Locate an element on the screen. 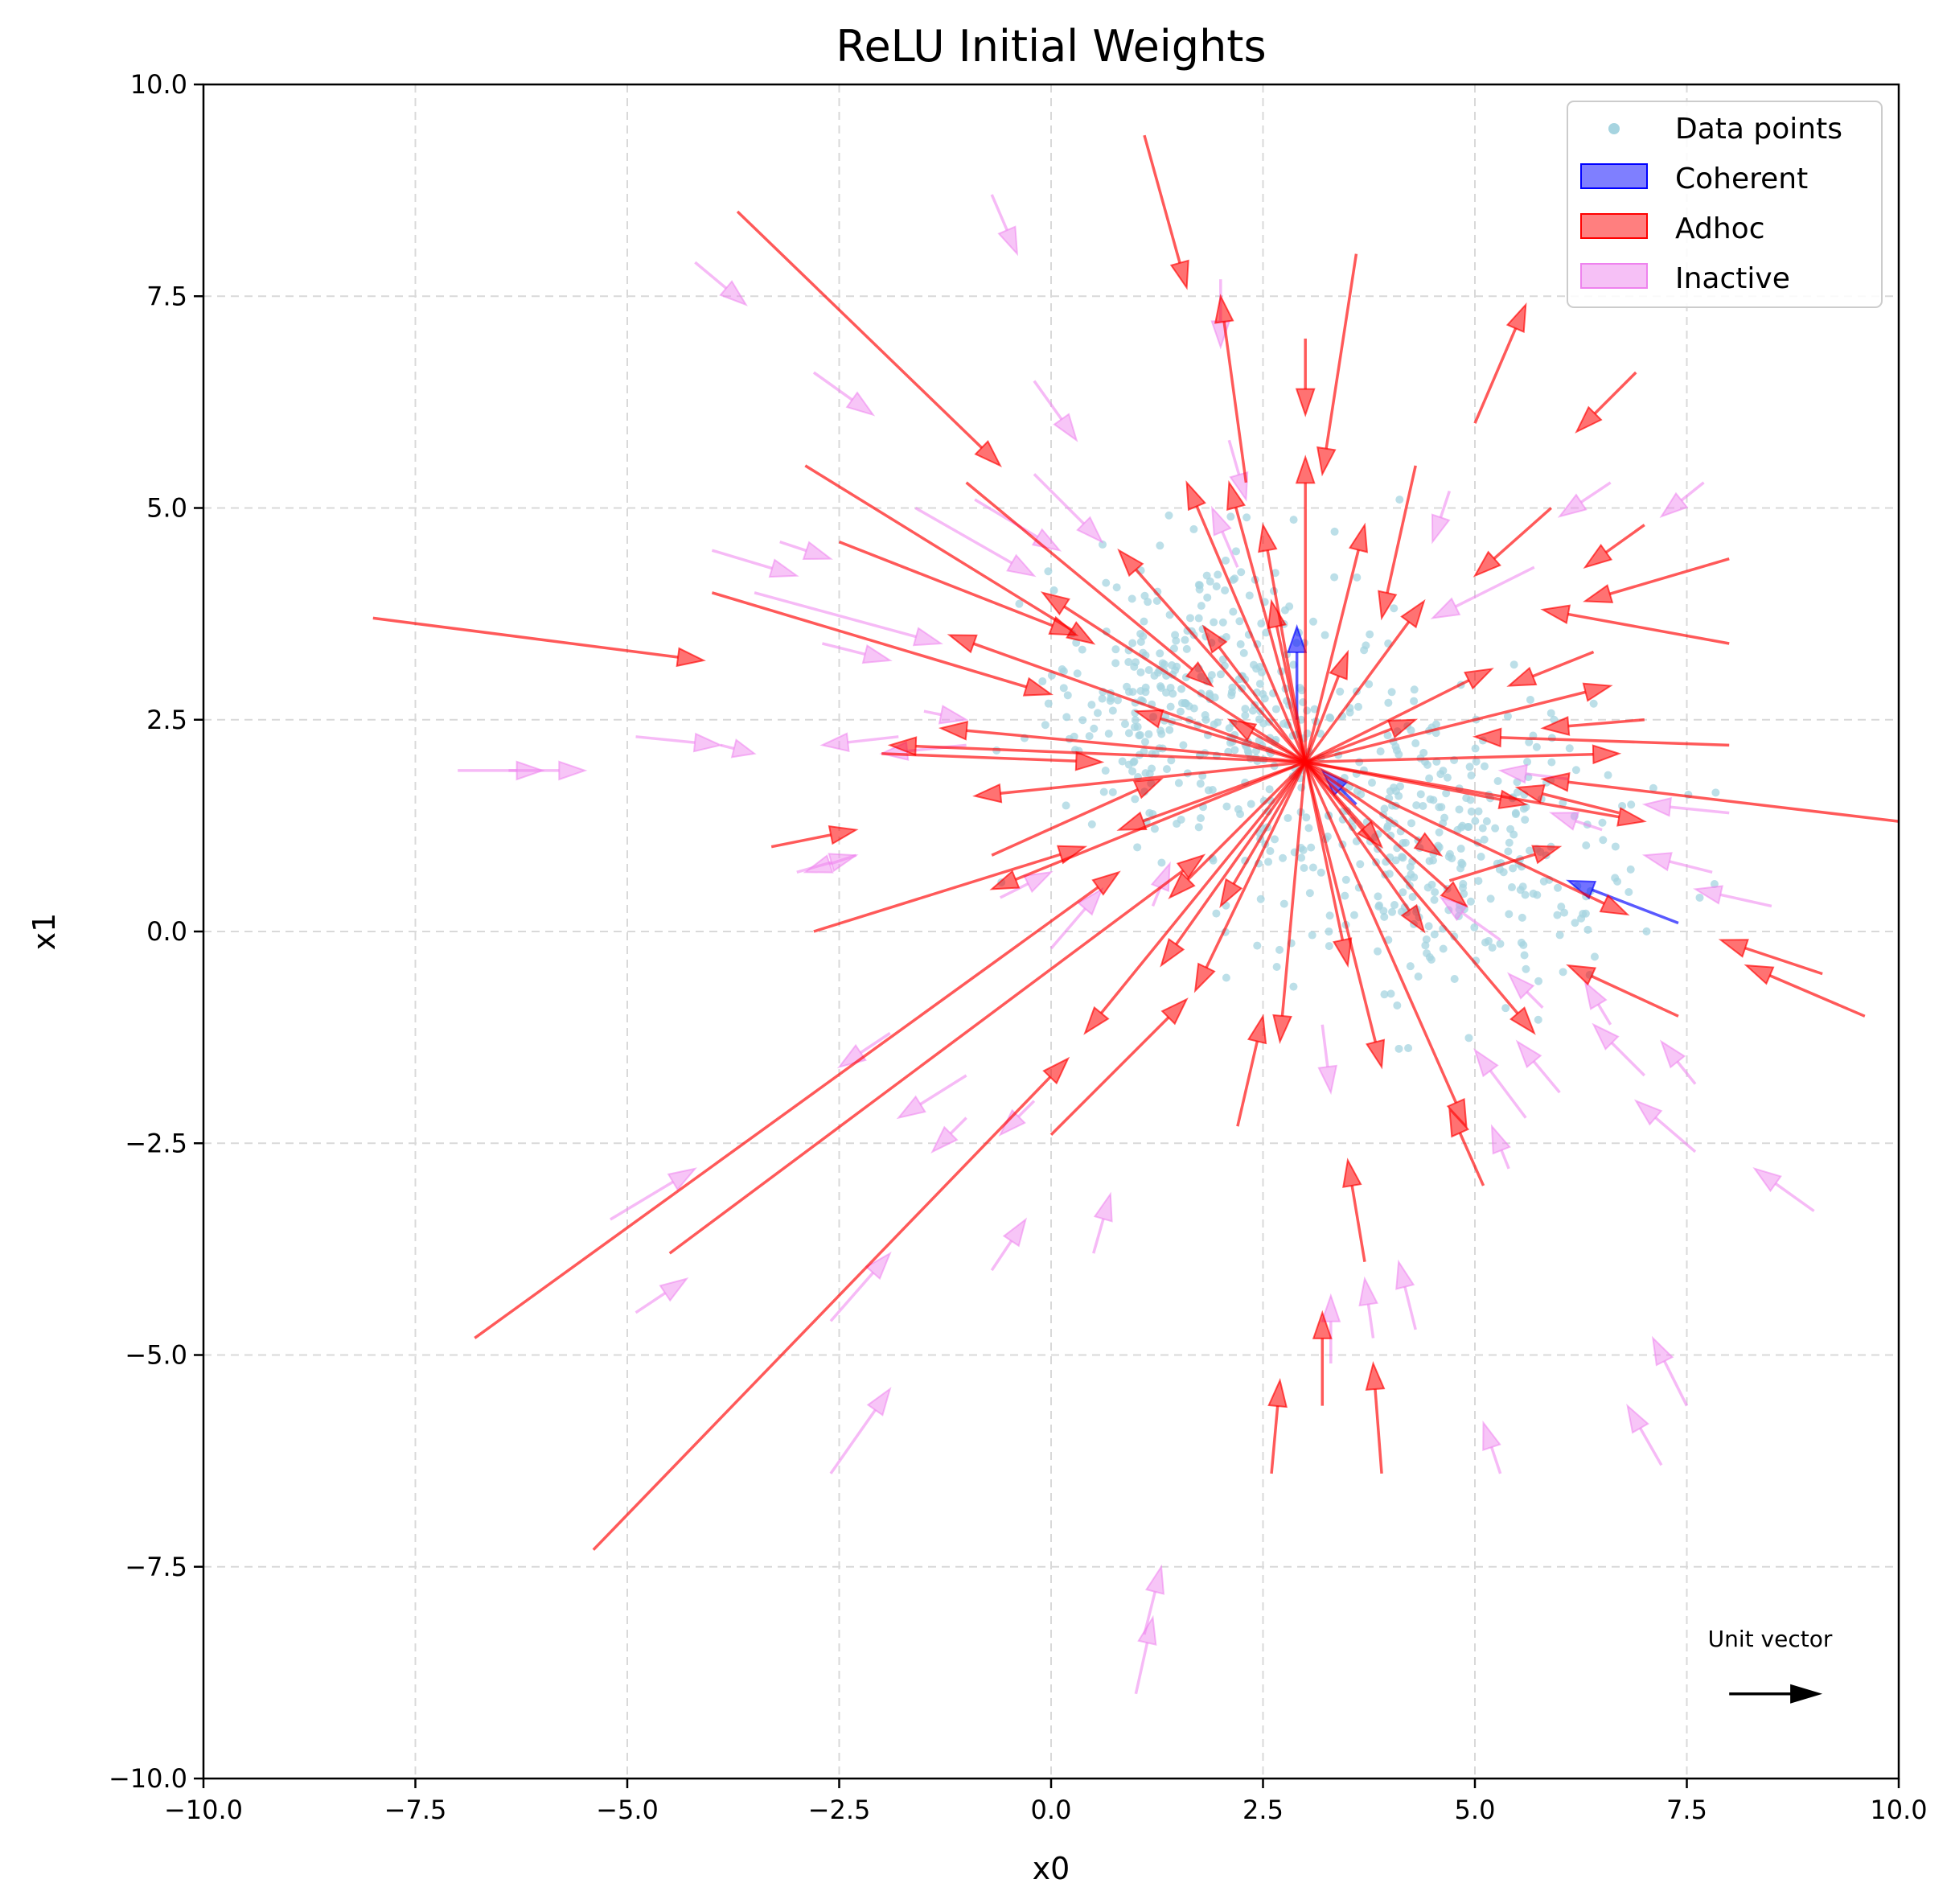 The image size is (1951, 1904). legend-marker-data-points is located at coordinates (1614, 129).